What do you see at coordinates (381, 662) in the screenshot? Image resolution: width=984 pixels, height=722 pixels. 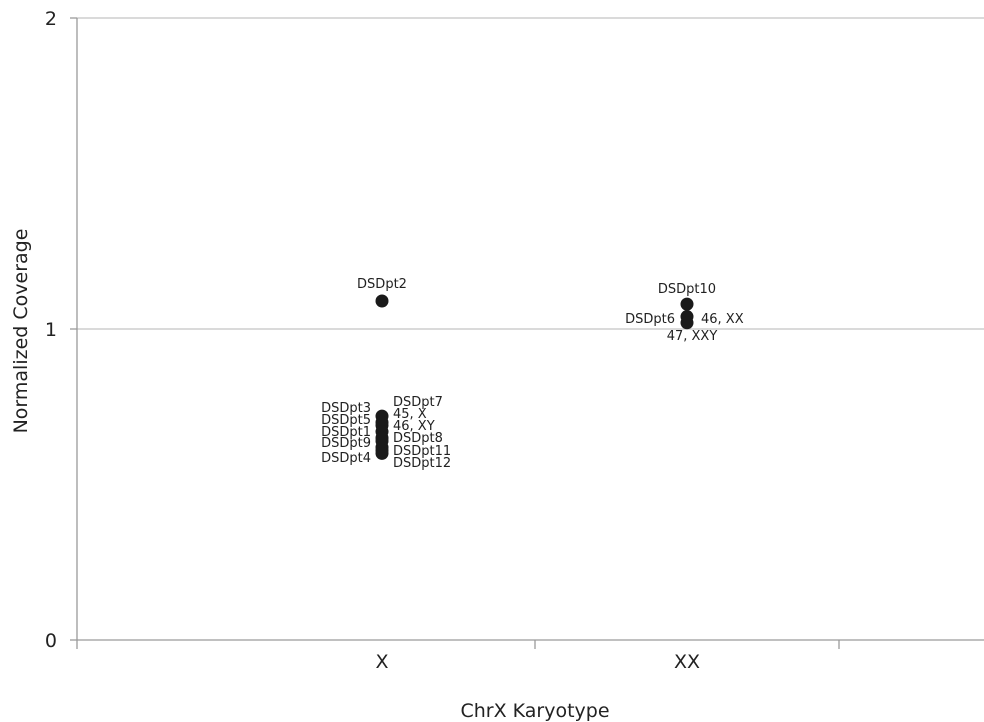 I see `x-tick-label: X` at bounding box center [381, 662].